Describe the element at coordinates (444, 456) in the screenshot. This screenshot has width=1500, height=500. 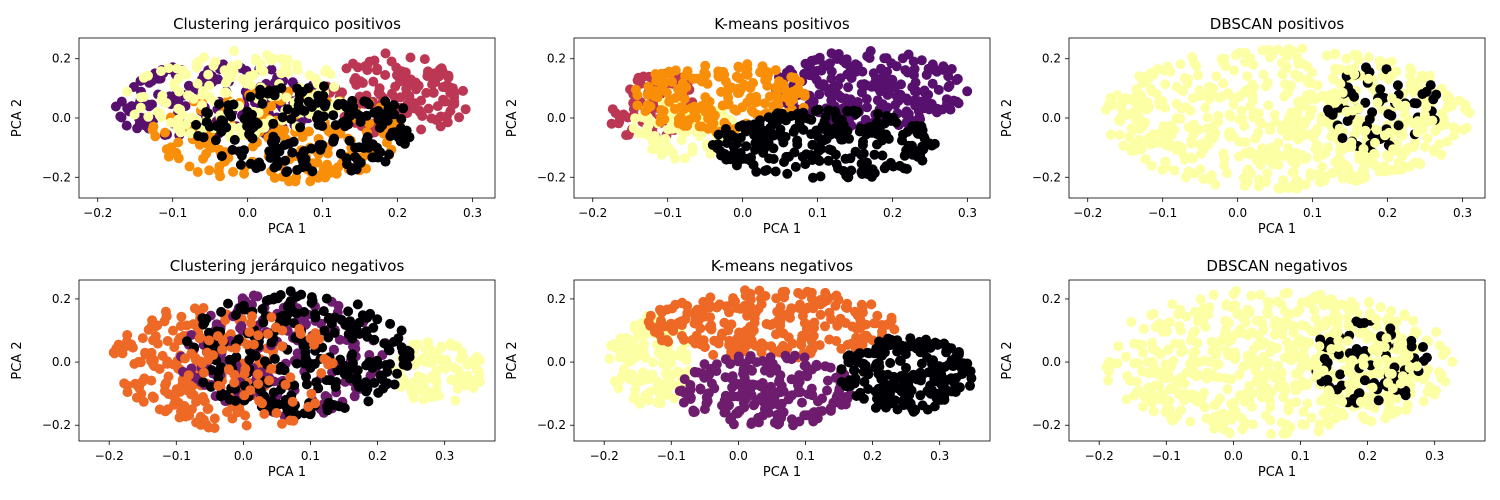
I see `x-tick-label: 0.3` at that location.